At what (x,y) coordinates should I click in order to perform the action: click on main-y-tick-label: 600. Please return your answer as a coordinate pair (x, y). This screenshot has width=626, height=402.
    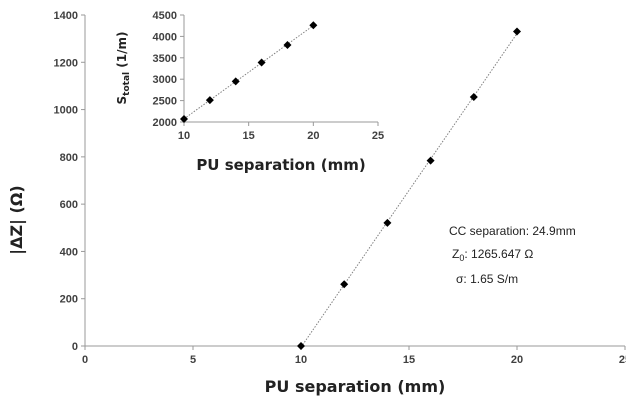
    Looking at the image, I should click on (69, 205).